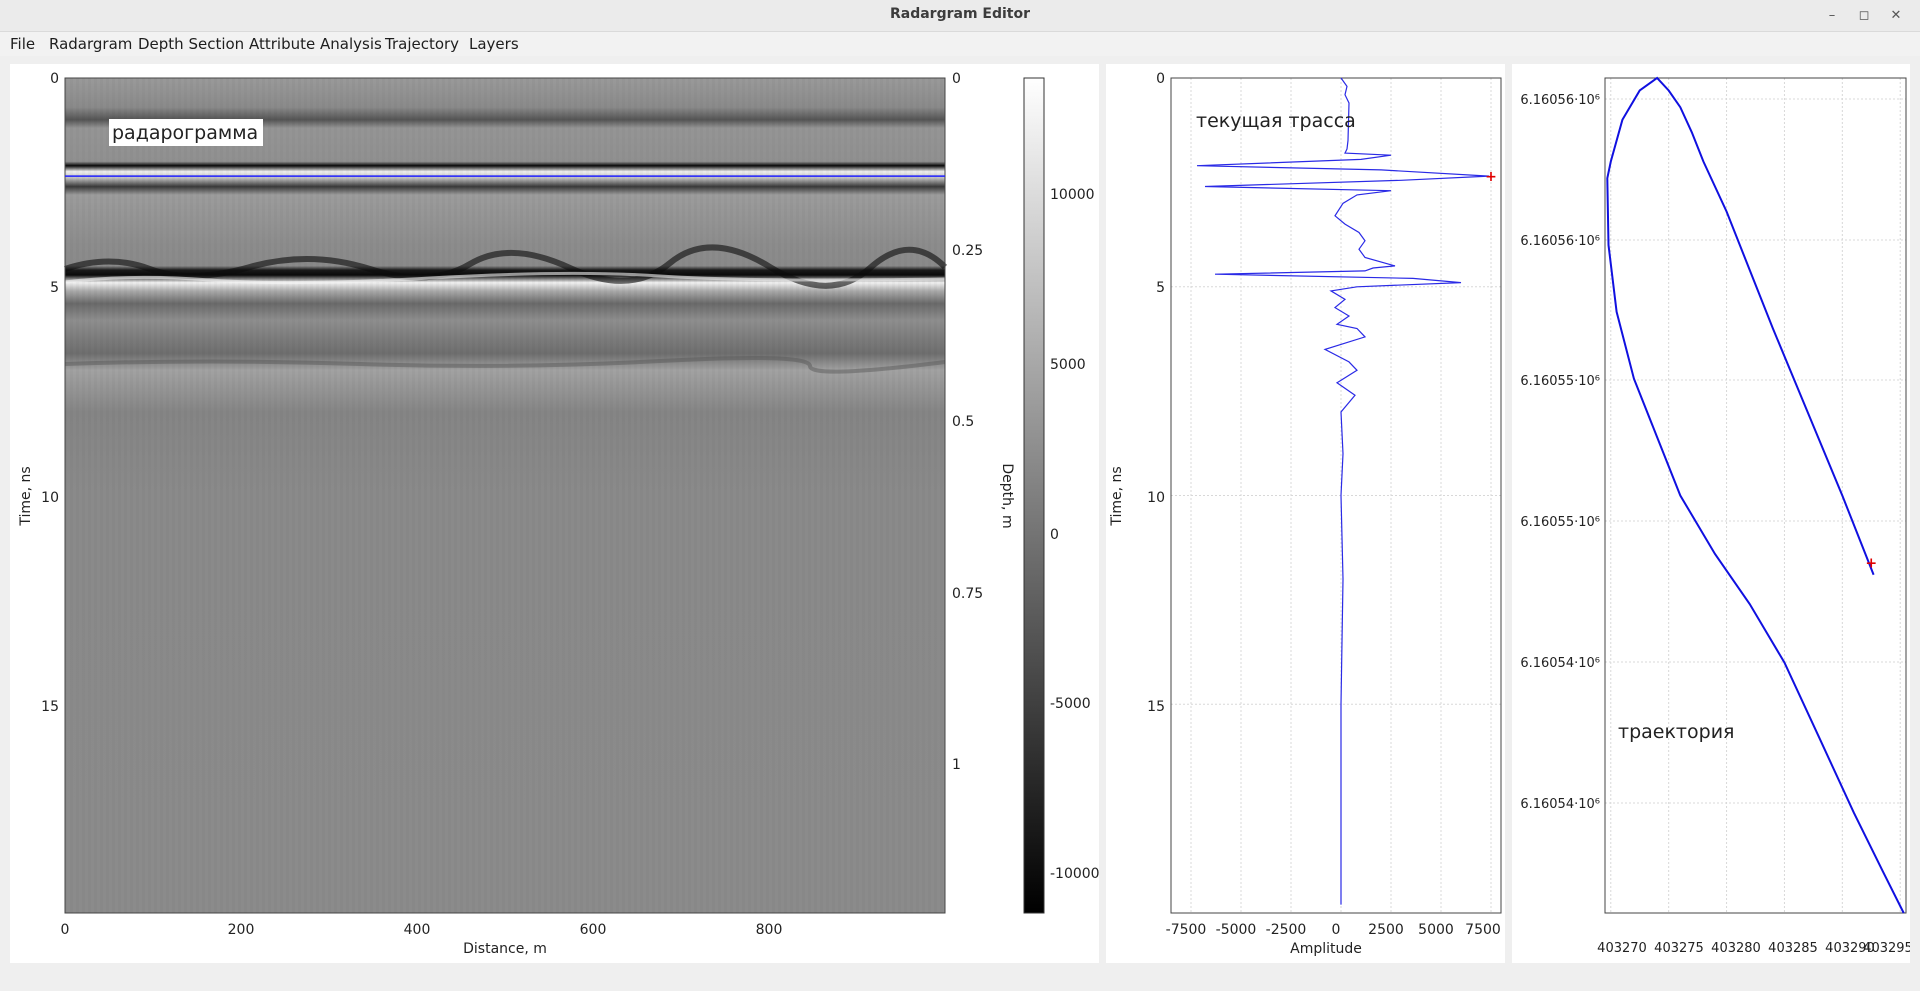 The image size is (1920, 991). I want to click on radargram-label: радарограмма, so click(185, 133).